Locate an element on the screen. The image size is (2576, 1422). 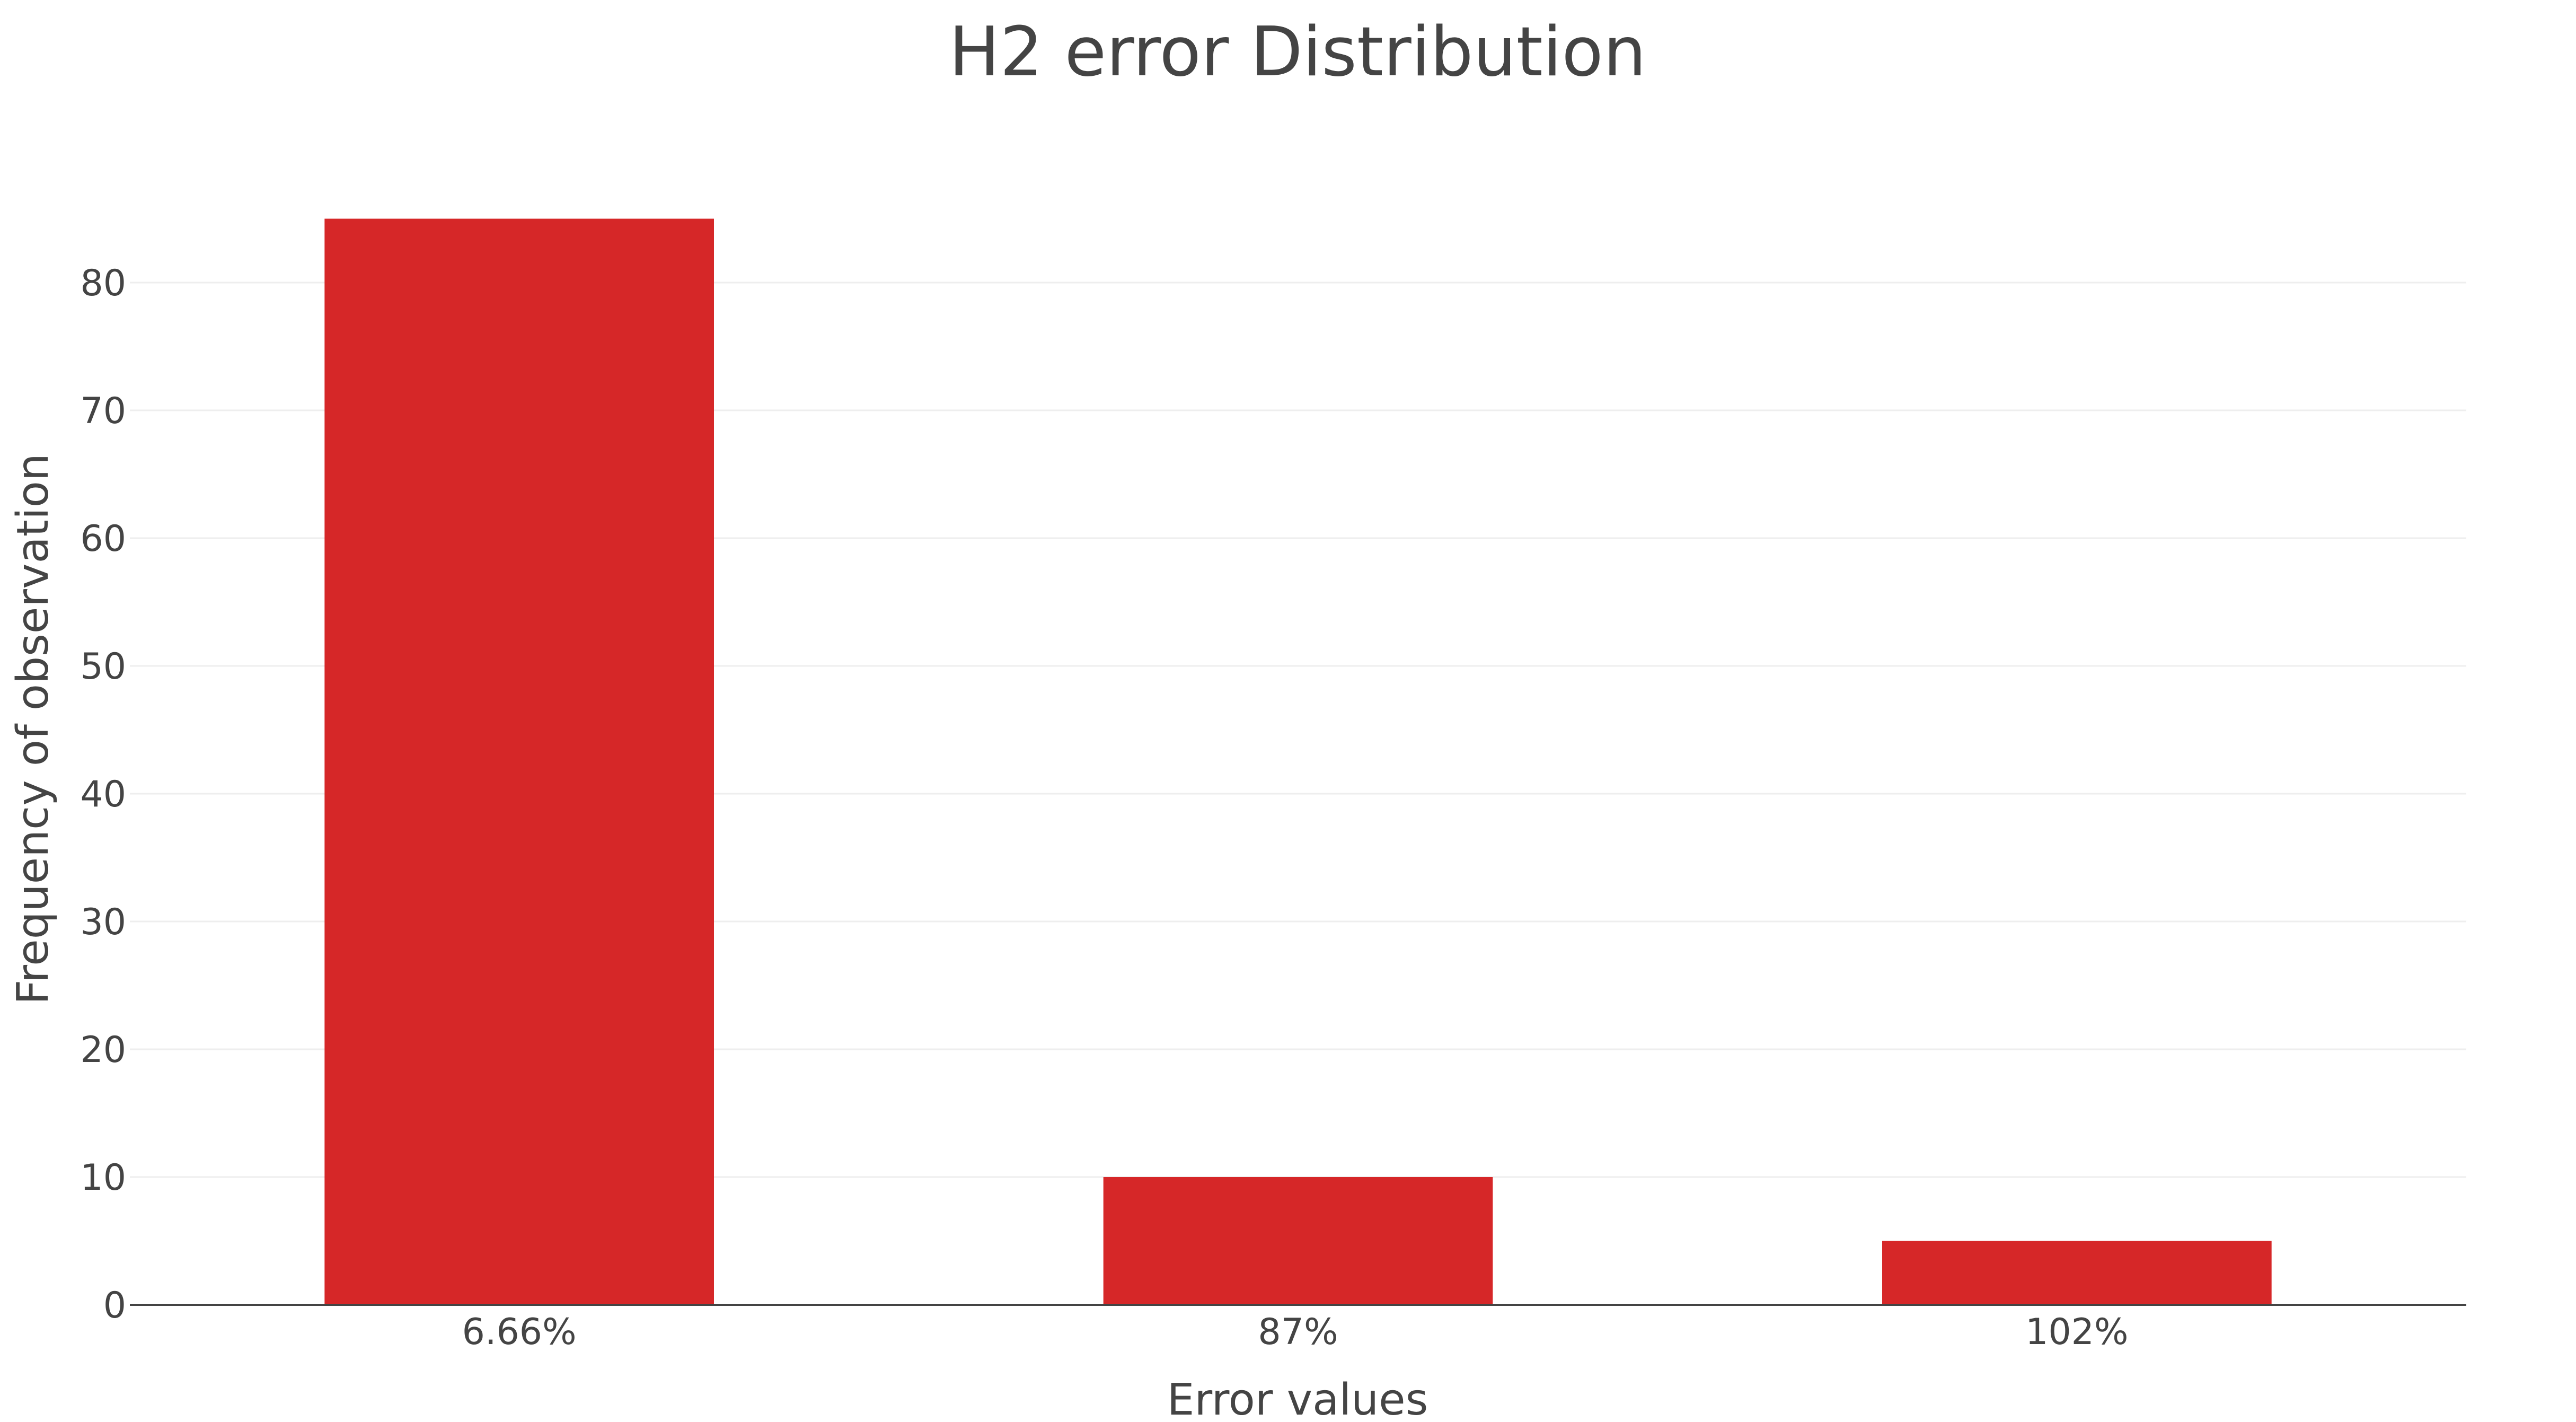
x-tick-label: 87% is located at coordinates (1298, 1332).